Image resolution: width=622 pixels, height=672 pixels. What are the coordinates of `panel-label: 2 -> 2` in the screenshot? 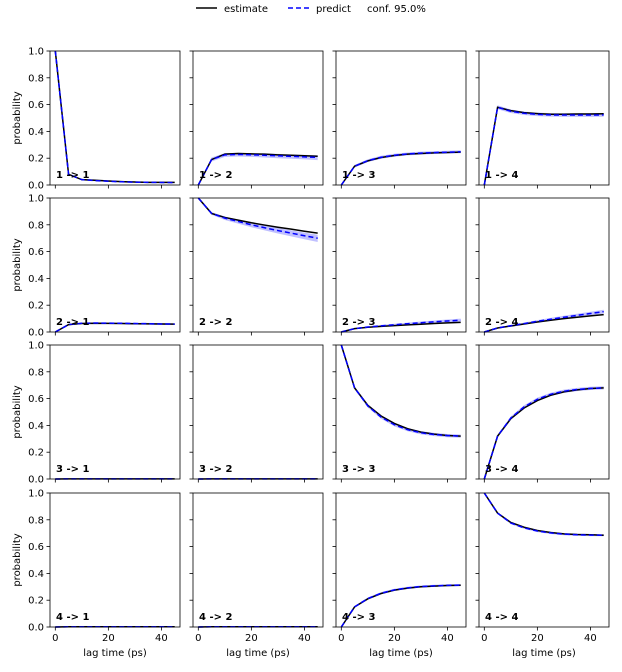 It's located at (215, 322).